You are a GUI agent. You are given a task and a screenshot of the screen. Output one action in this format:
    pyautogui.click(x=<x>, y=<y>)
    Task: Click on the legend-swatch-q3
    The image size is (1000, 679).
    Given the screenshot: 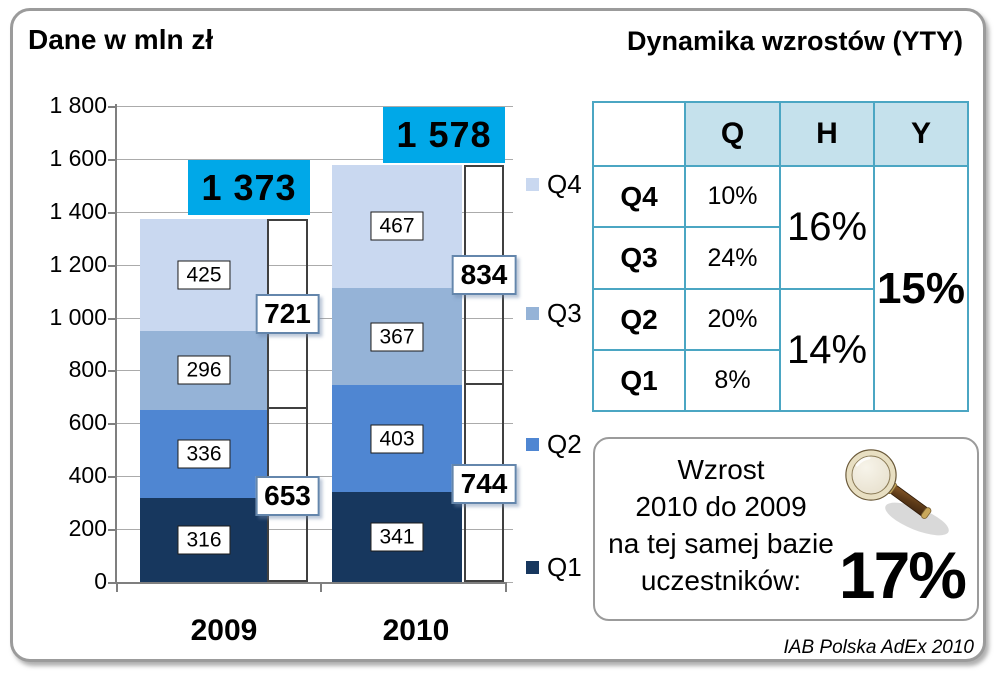 What is the action you would take?
    pyautogui.click(x=532, y=313)
    